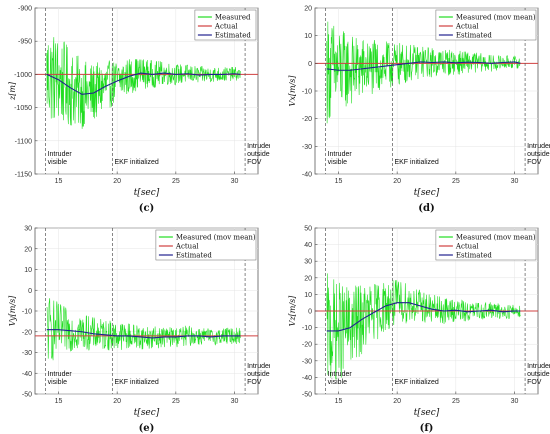 Image resolution: width=550 pixels, height=434 pixels. Describe the element at coordinates (292, 91) in the screenshot. I see `y-axis-label: Vx[m/s]` at that location.